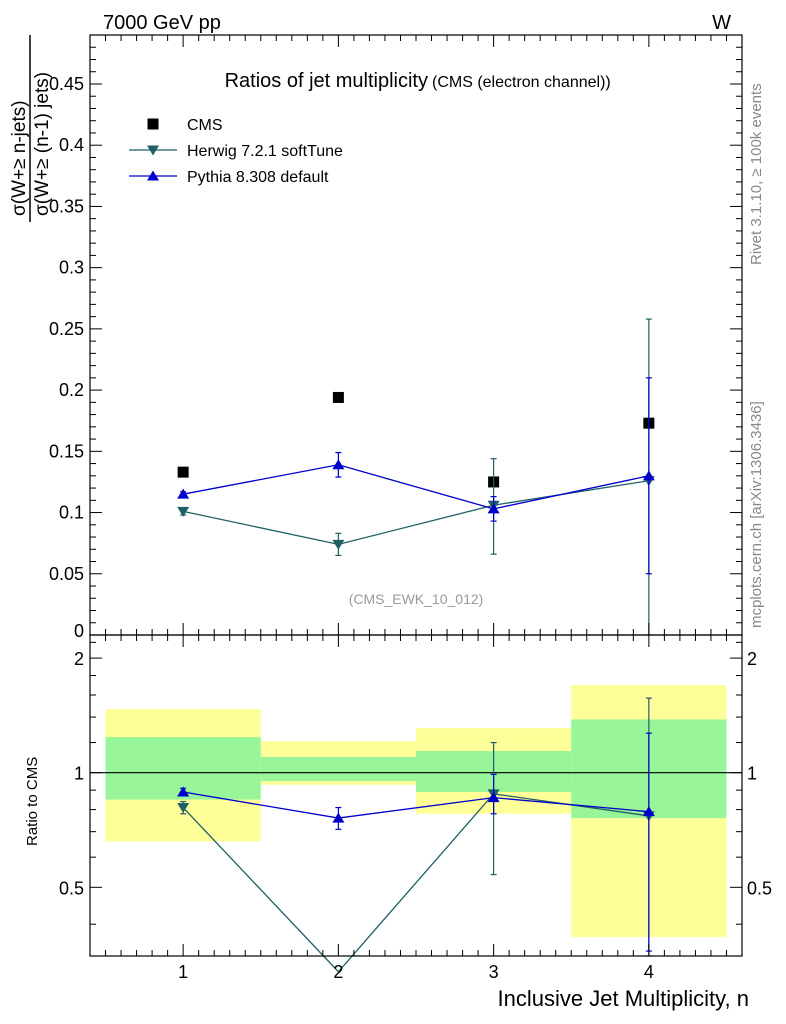  I want to click on ratio-ytick-label: 1, so click(79, 774).